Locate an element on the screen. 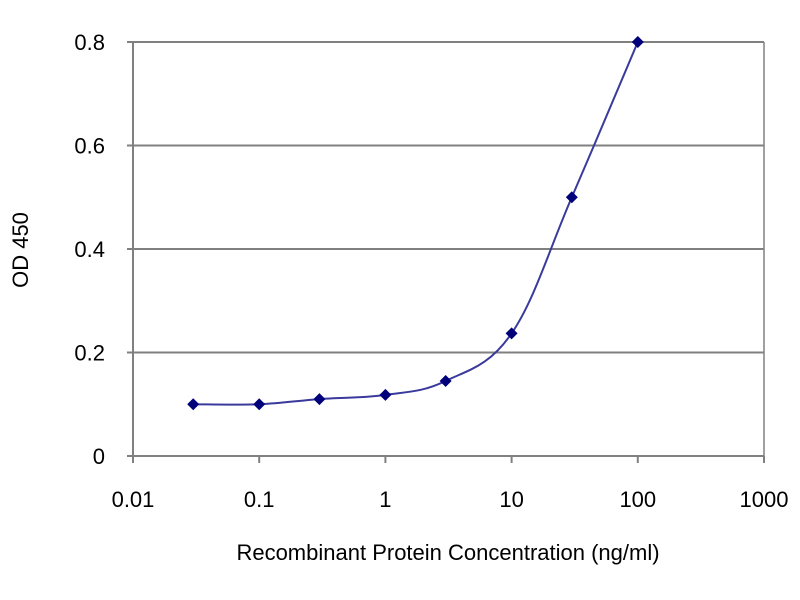 This screenshot has height=600, width=800. x-tick-label-0: 0.01 is located at coordinates (133, 499).